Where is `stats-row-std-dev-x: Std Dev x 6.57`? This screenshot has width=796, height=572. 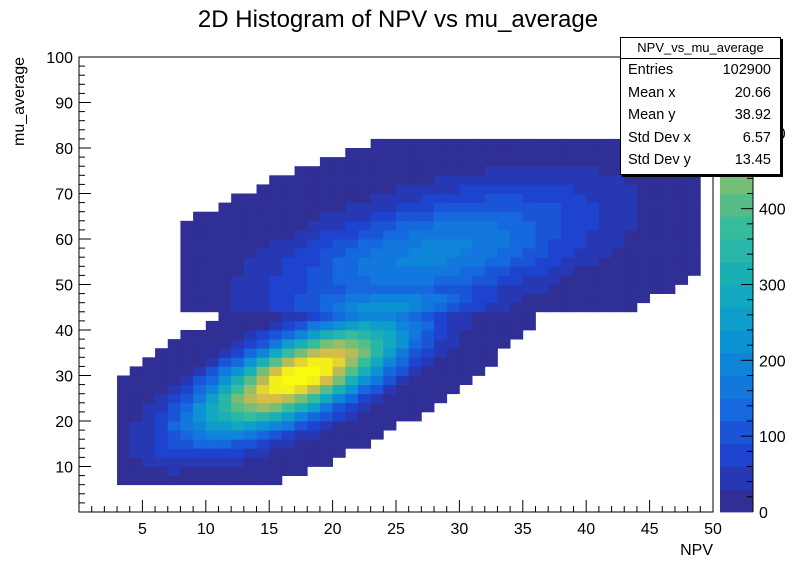
stats-row-std-dev-x: Std Dev x 6.57 is located at coordinates (700, 138).